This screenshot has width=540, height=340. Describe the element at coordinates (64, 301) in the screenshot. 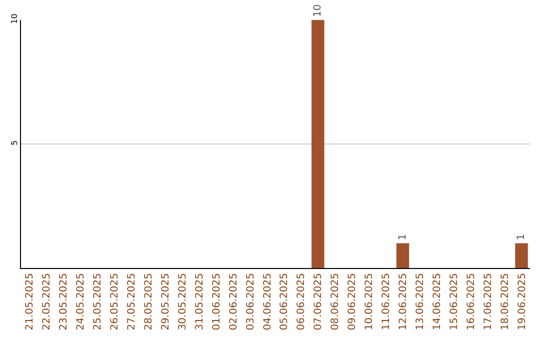

I see `x-tick-label: 23.05.2025` at that location.